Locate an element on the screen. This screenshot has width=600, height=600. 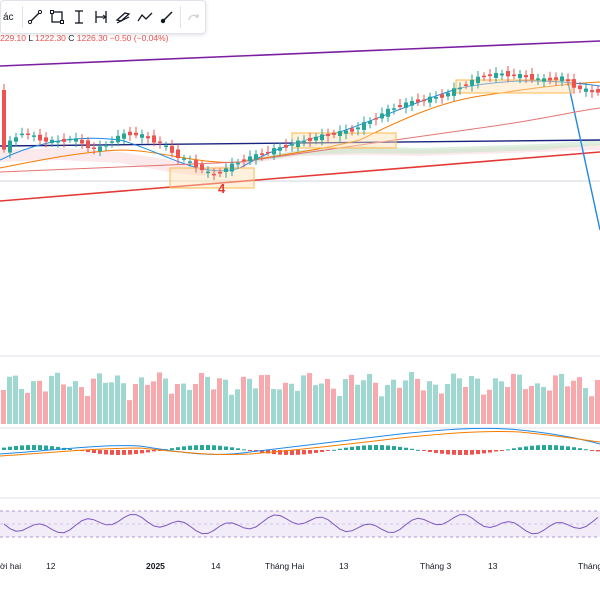
text-cursor-icon is located at coordinates (79, 17).